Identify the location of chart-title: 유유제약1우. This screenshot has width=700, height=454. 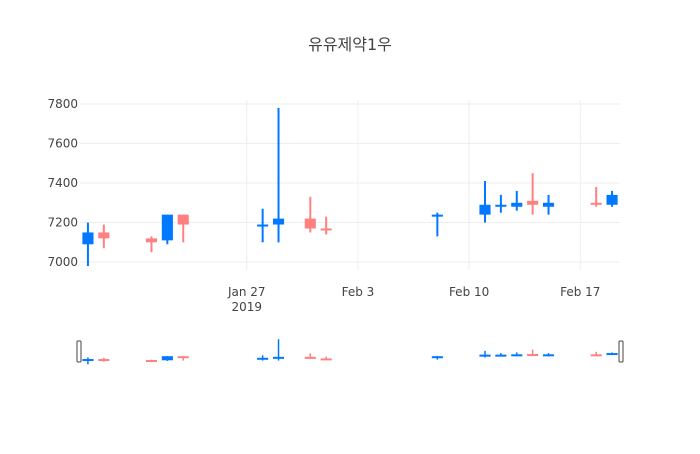
(350, 44).